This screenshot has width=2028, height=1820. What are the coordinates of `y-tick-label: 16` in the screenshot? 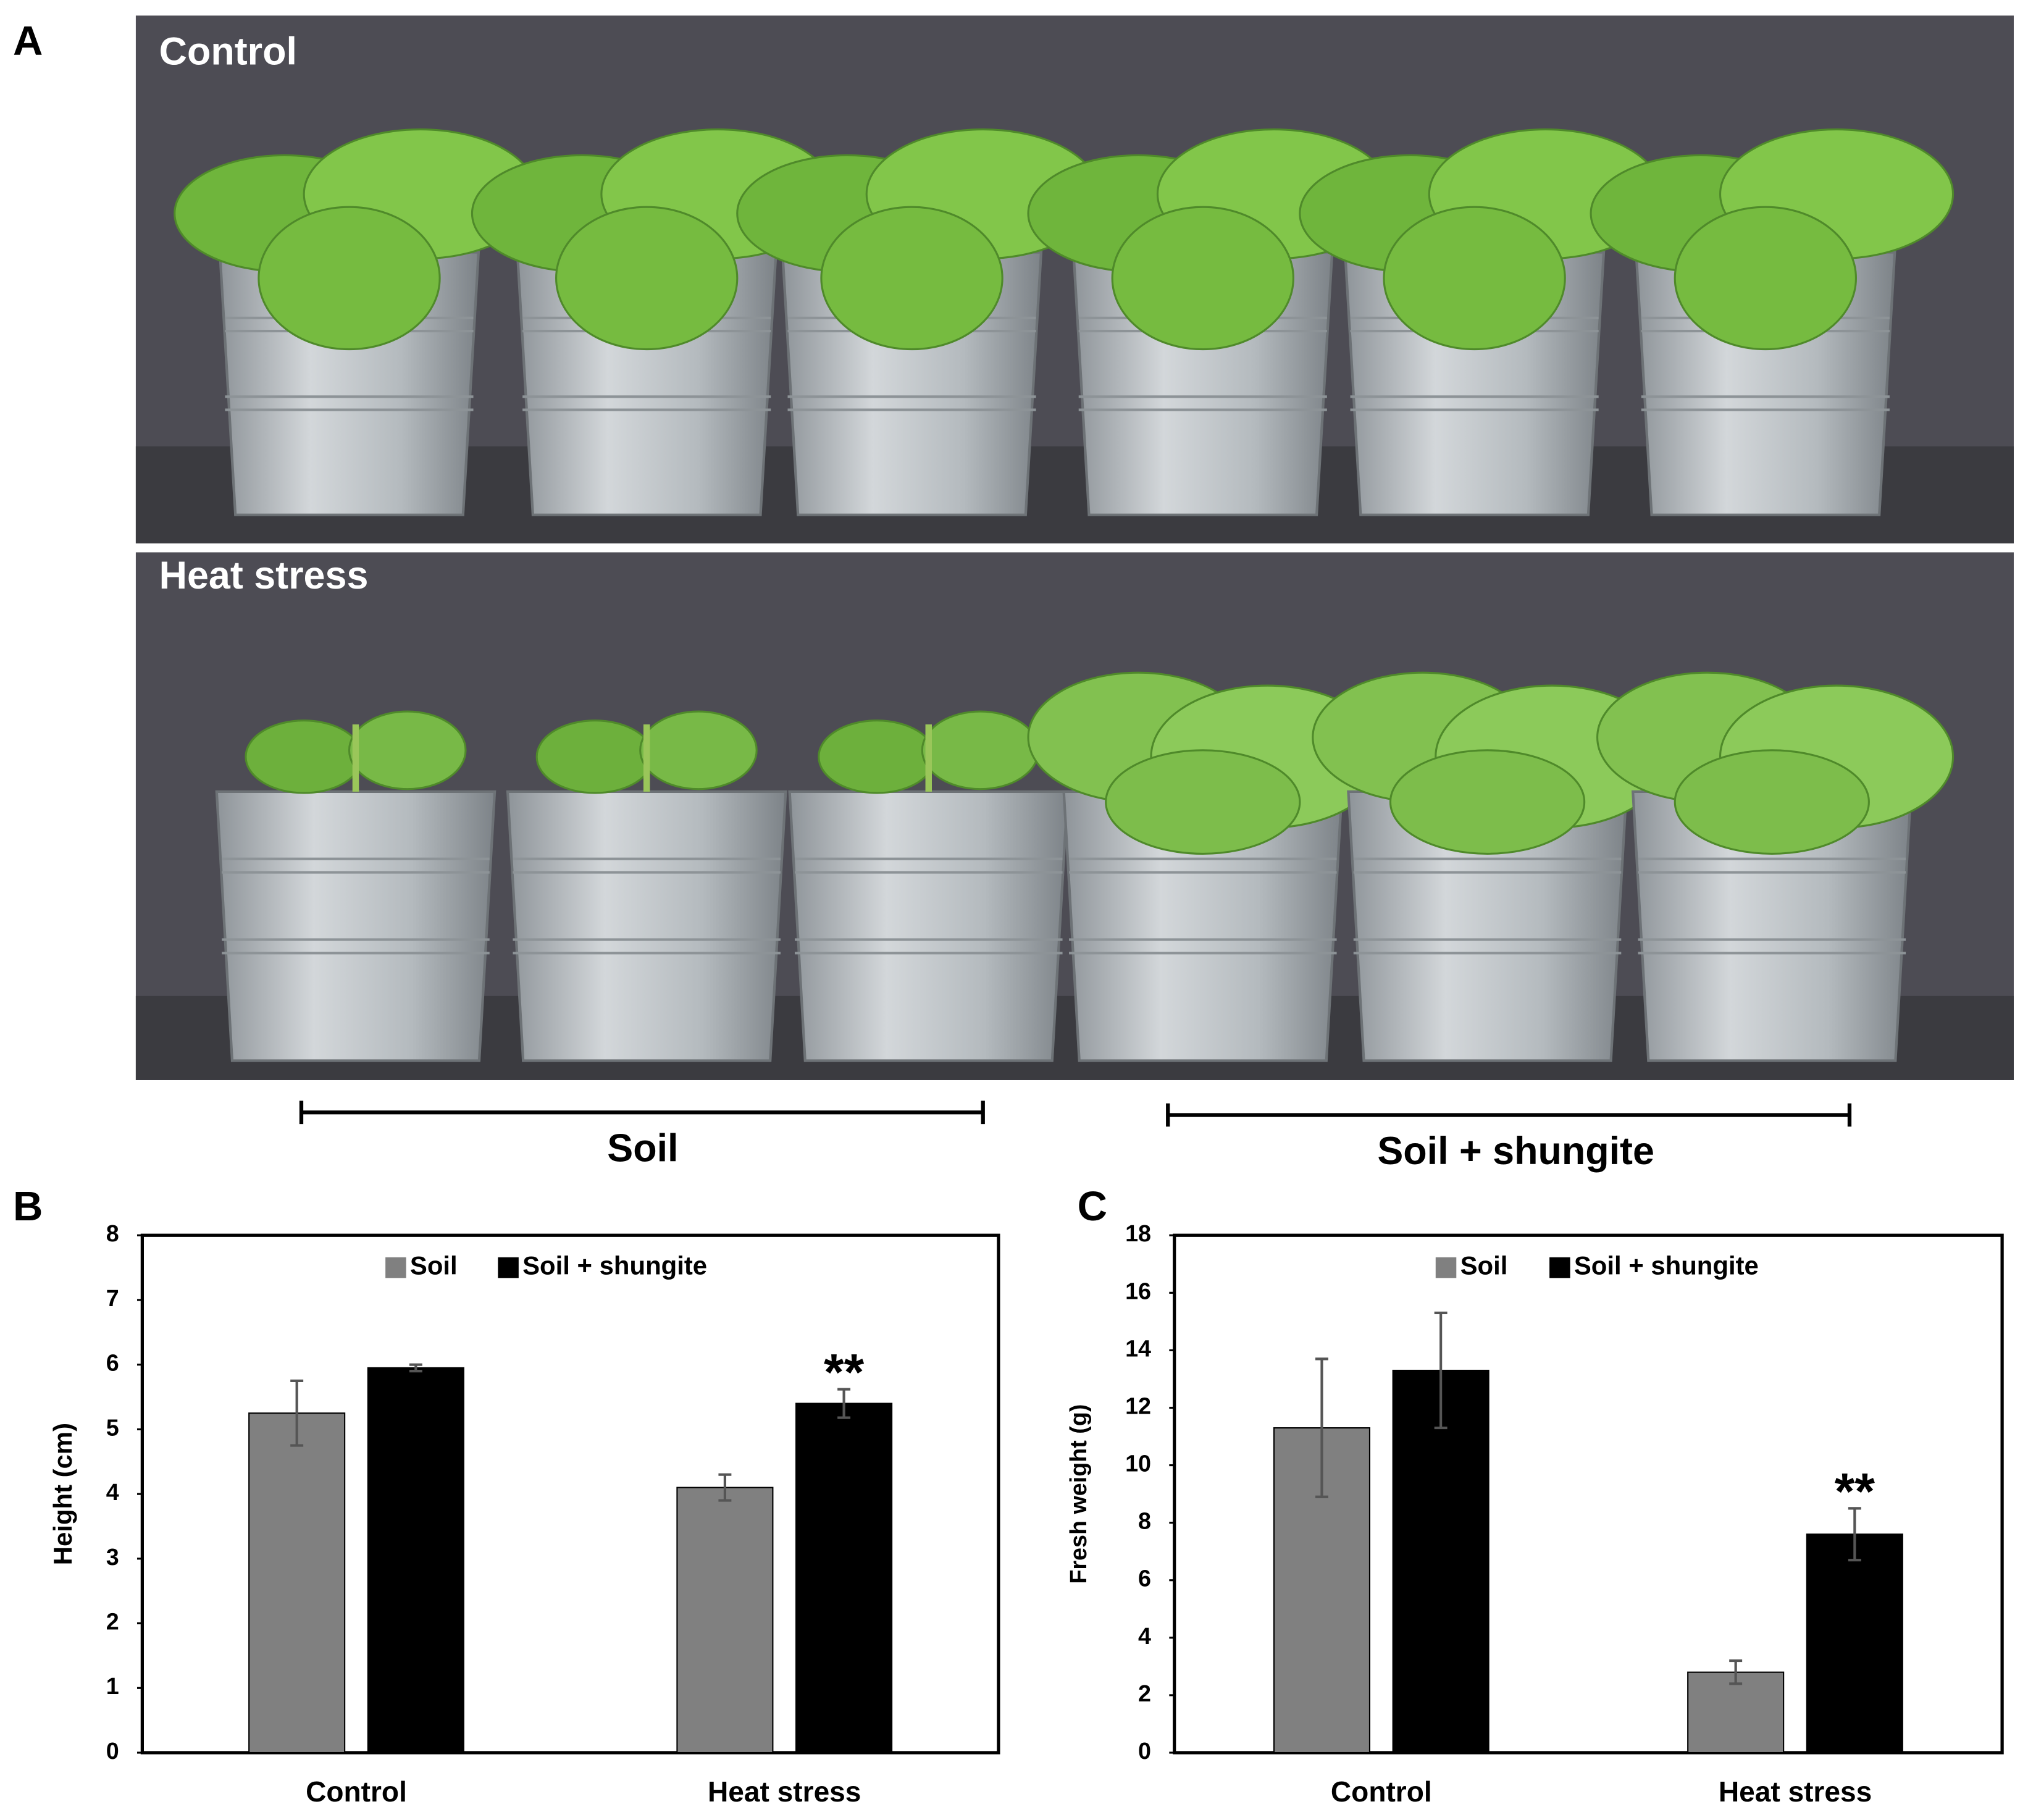 It's located at (1138, 1291).